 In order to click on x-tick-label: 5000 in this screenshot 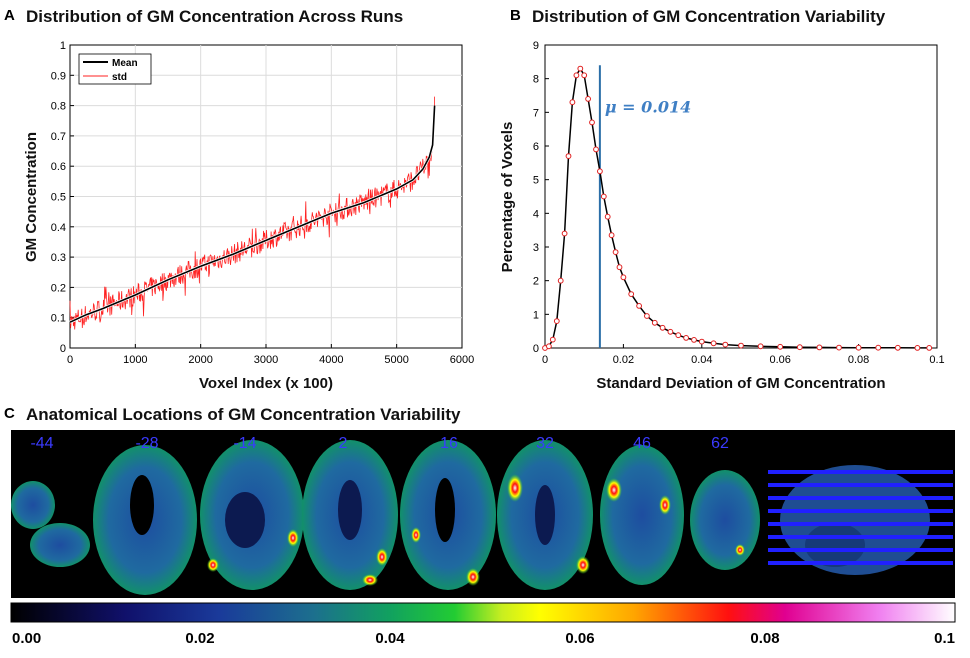, I will do `click(396, 360)`.